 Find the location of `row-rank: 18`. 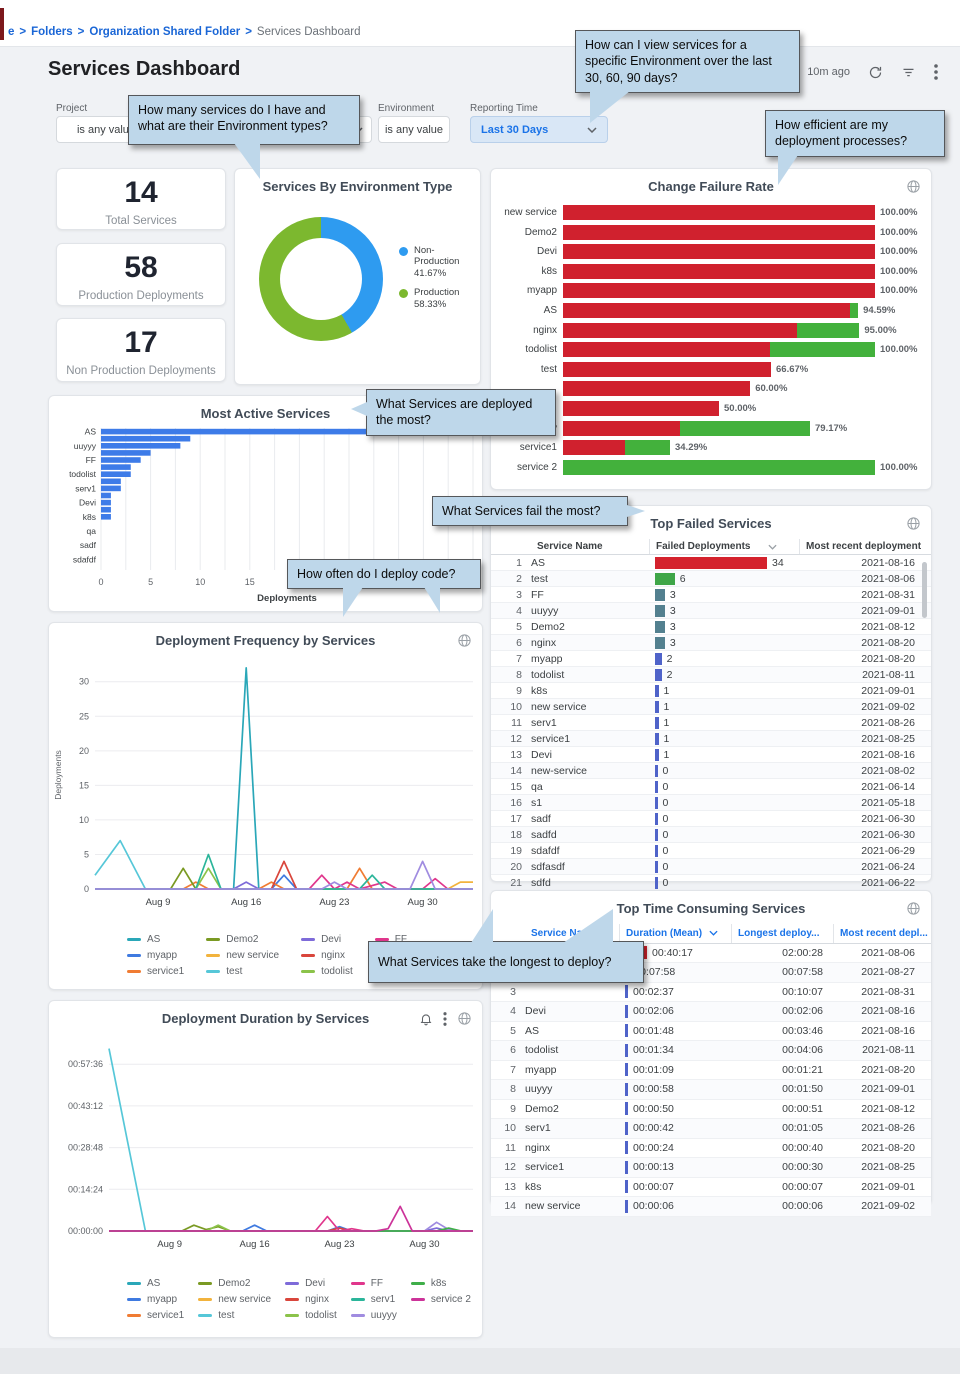

row-rank: 18 is located at coordinates (516, 834).